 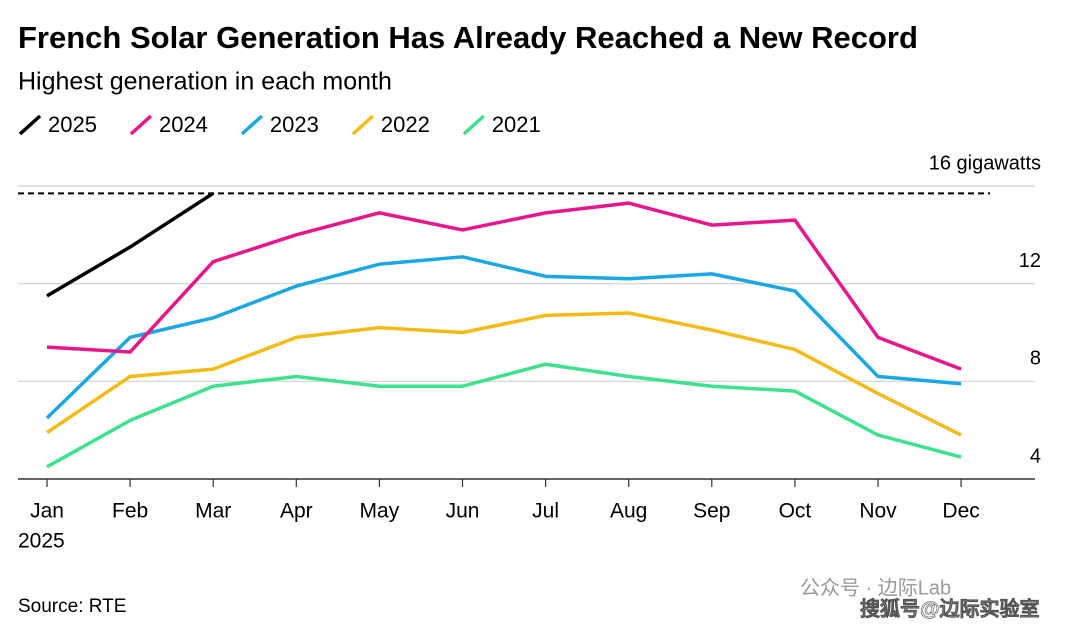 I want to click on legend-label: 2023, so click(x=294, y=124).